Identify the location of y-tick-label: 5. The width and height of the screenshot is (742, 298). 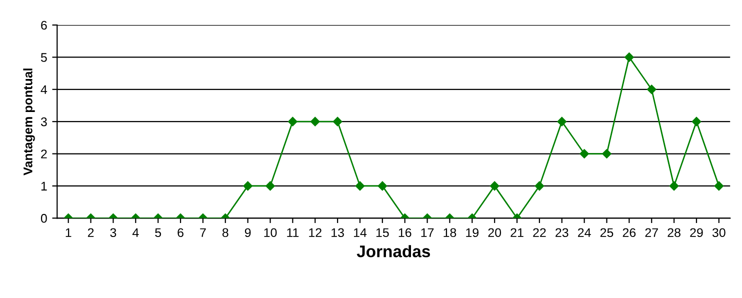
(43, 57).